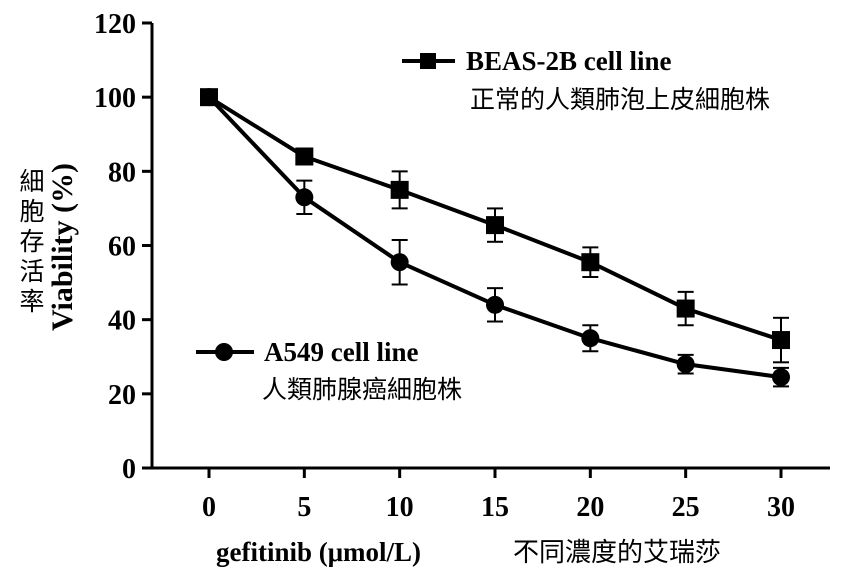 The width and height of the screenshot is (850, 585). Describe the element at coordinates (209, 507) in the screenshot. I see `x-tick-label: 0` at that location.